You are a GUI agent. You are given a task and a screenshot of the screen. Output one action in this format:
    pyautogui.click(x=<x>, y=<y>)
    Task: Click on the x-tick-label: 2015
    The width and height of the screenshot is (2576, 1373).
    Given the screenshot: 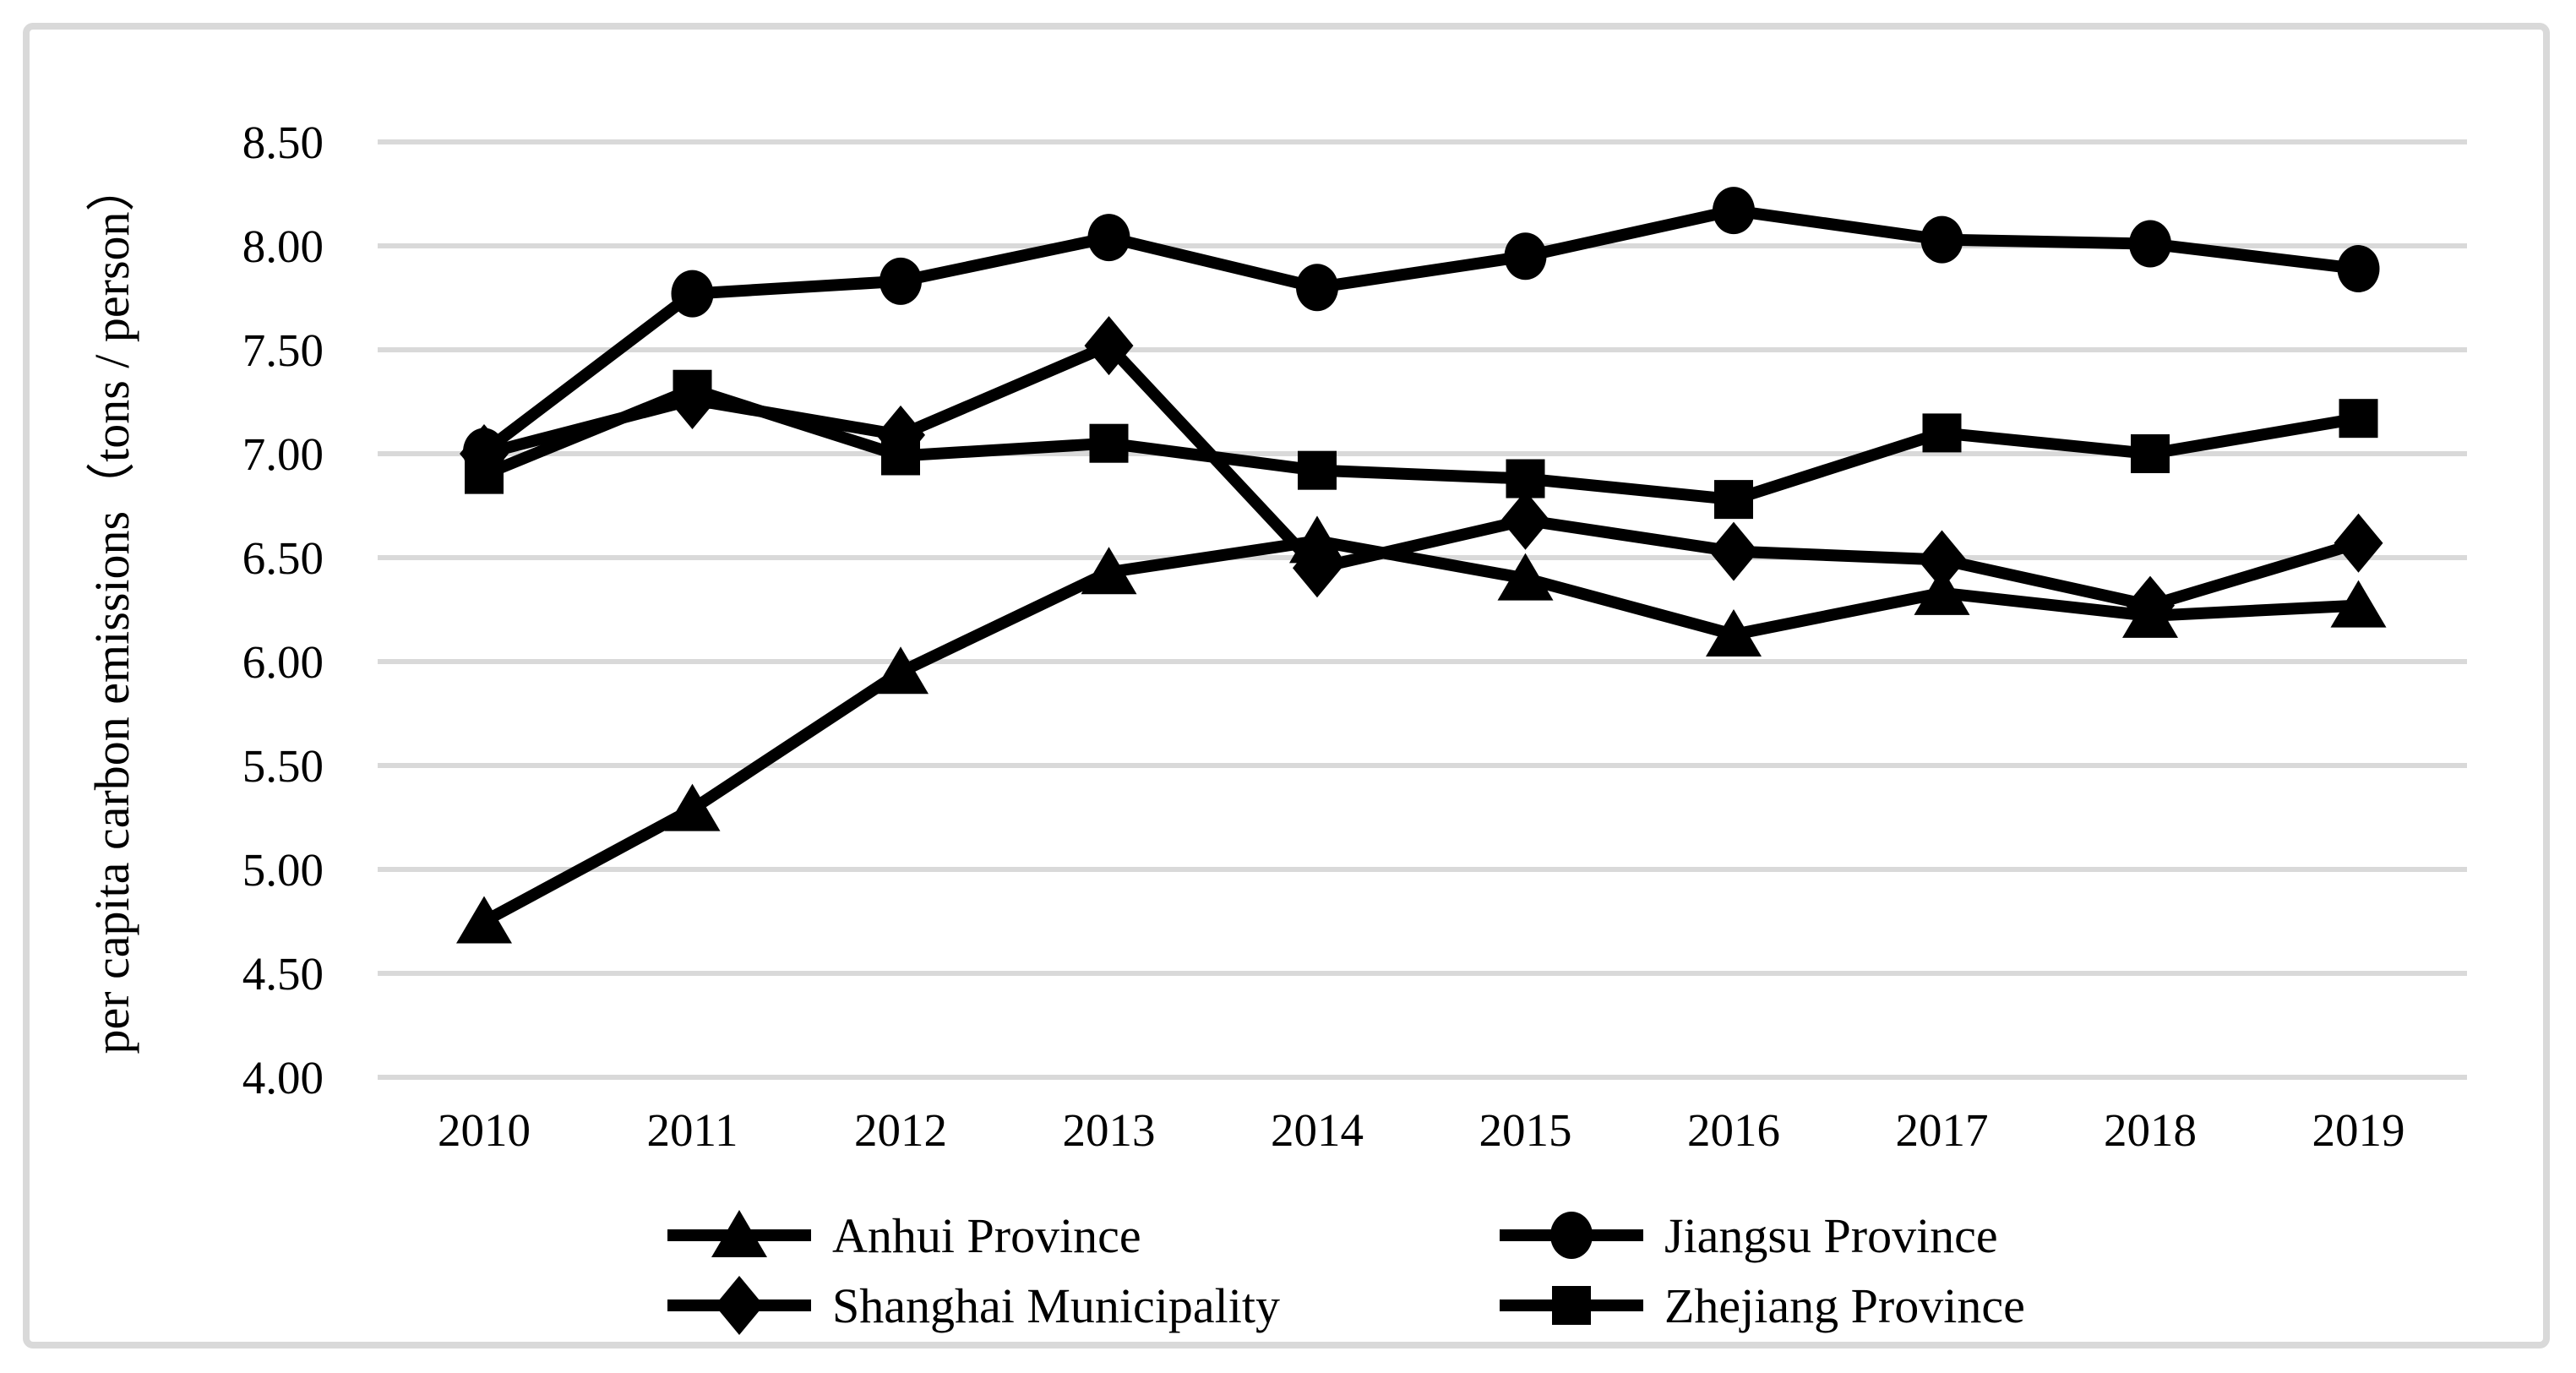 What is the action you would take?
    pyautogui.click(x=1525, y=1130)
    